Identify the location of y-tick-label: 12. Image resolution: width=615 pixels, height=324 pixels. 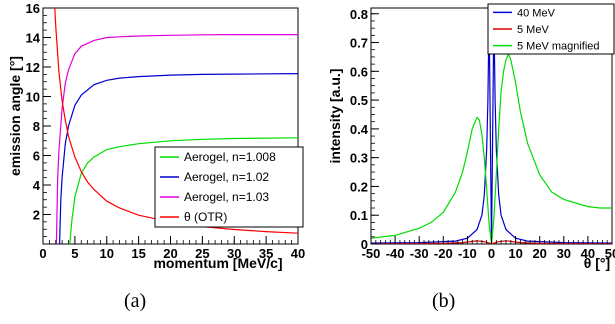
(33, 67).